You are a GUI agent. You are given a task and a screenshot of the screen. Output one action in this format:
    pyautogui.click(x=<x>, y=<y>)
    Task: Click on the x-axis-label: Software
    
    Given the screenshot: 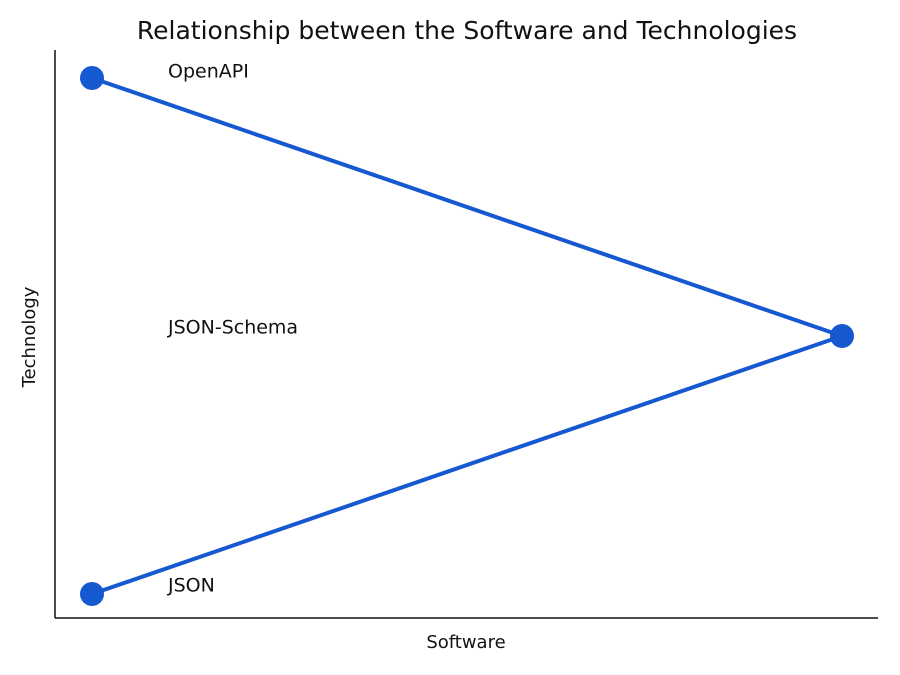 What is the action you would take?
    pyautogui.click(x=465, y=642)
    